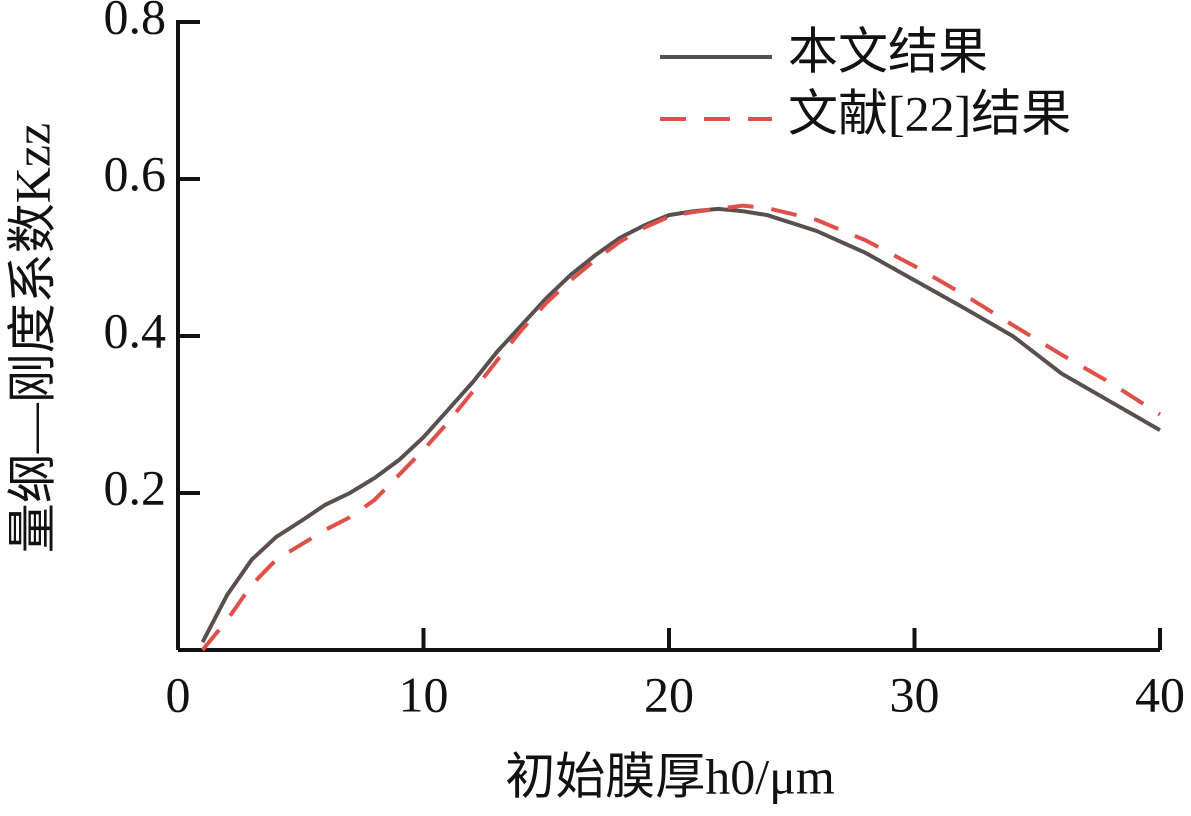 The height and width of the screenshot is (816, 1191). Describe the element at coordinates (1160, 694) in the screenshot. I see `x-tick-label: 40` at that location.